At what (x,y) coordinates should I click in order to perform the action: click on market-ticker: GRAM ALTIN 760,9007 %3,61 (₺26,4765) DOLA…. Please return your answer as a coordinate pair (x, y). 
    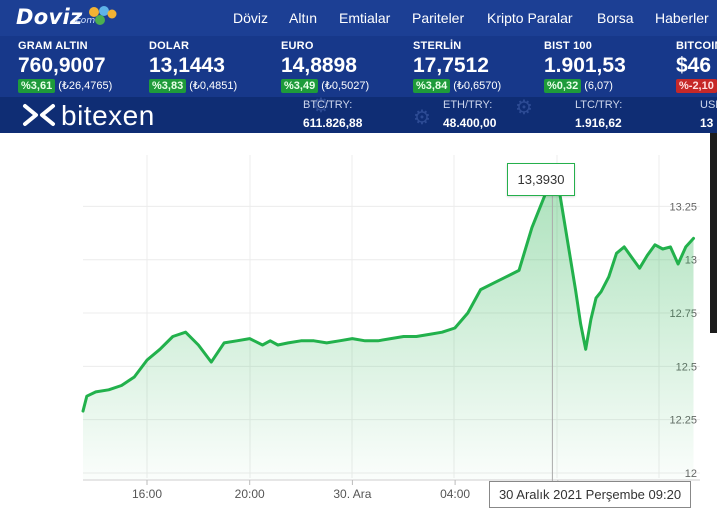
    Looking at the image, I should click on (358, 66).